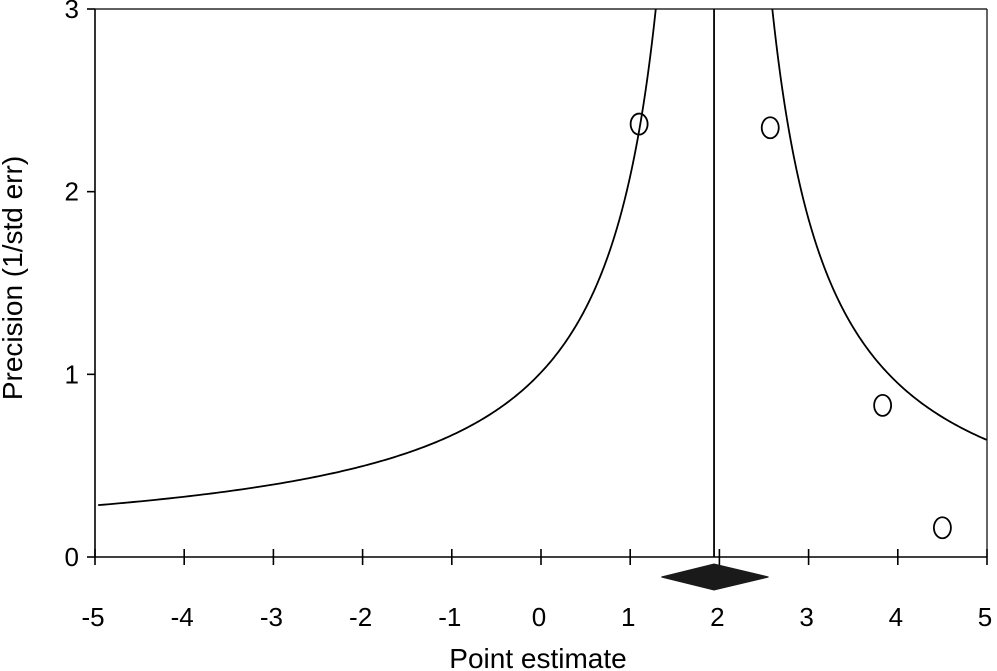 This screenshot has width=997, height=671. Describe the element at coordinates (806, 617) in the screenshot. I see `x-tick-label: 3` at that location.